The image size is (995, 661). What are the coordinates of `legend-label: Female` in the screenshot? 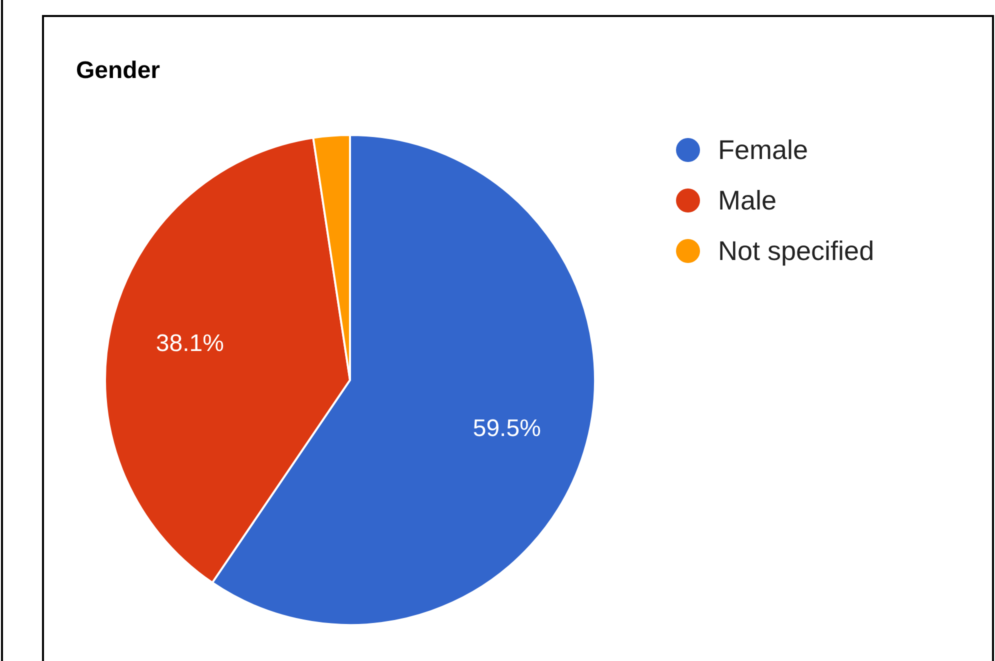 It's located at (763, 150).